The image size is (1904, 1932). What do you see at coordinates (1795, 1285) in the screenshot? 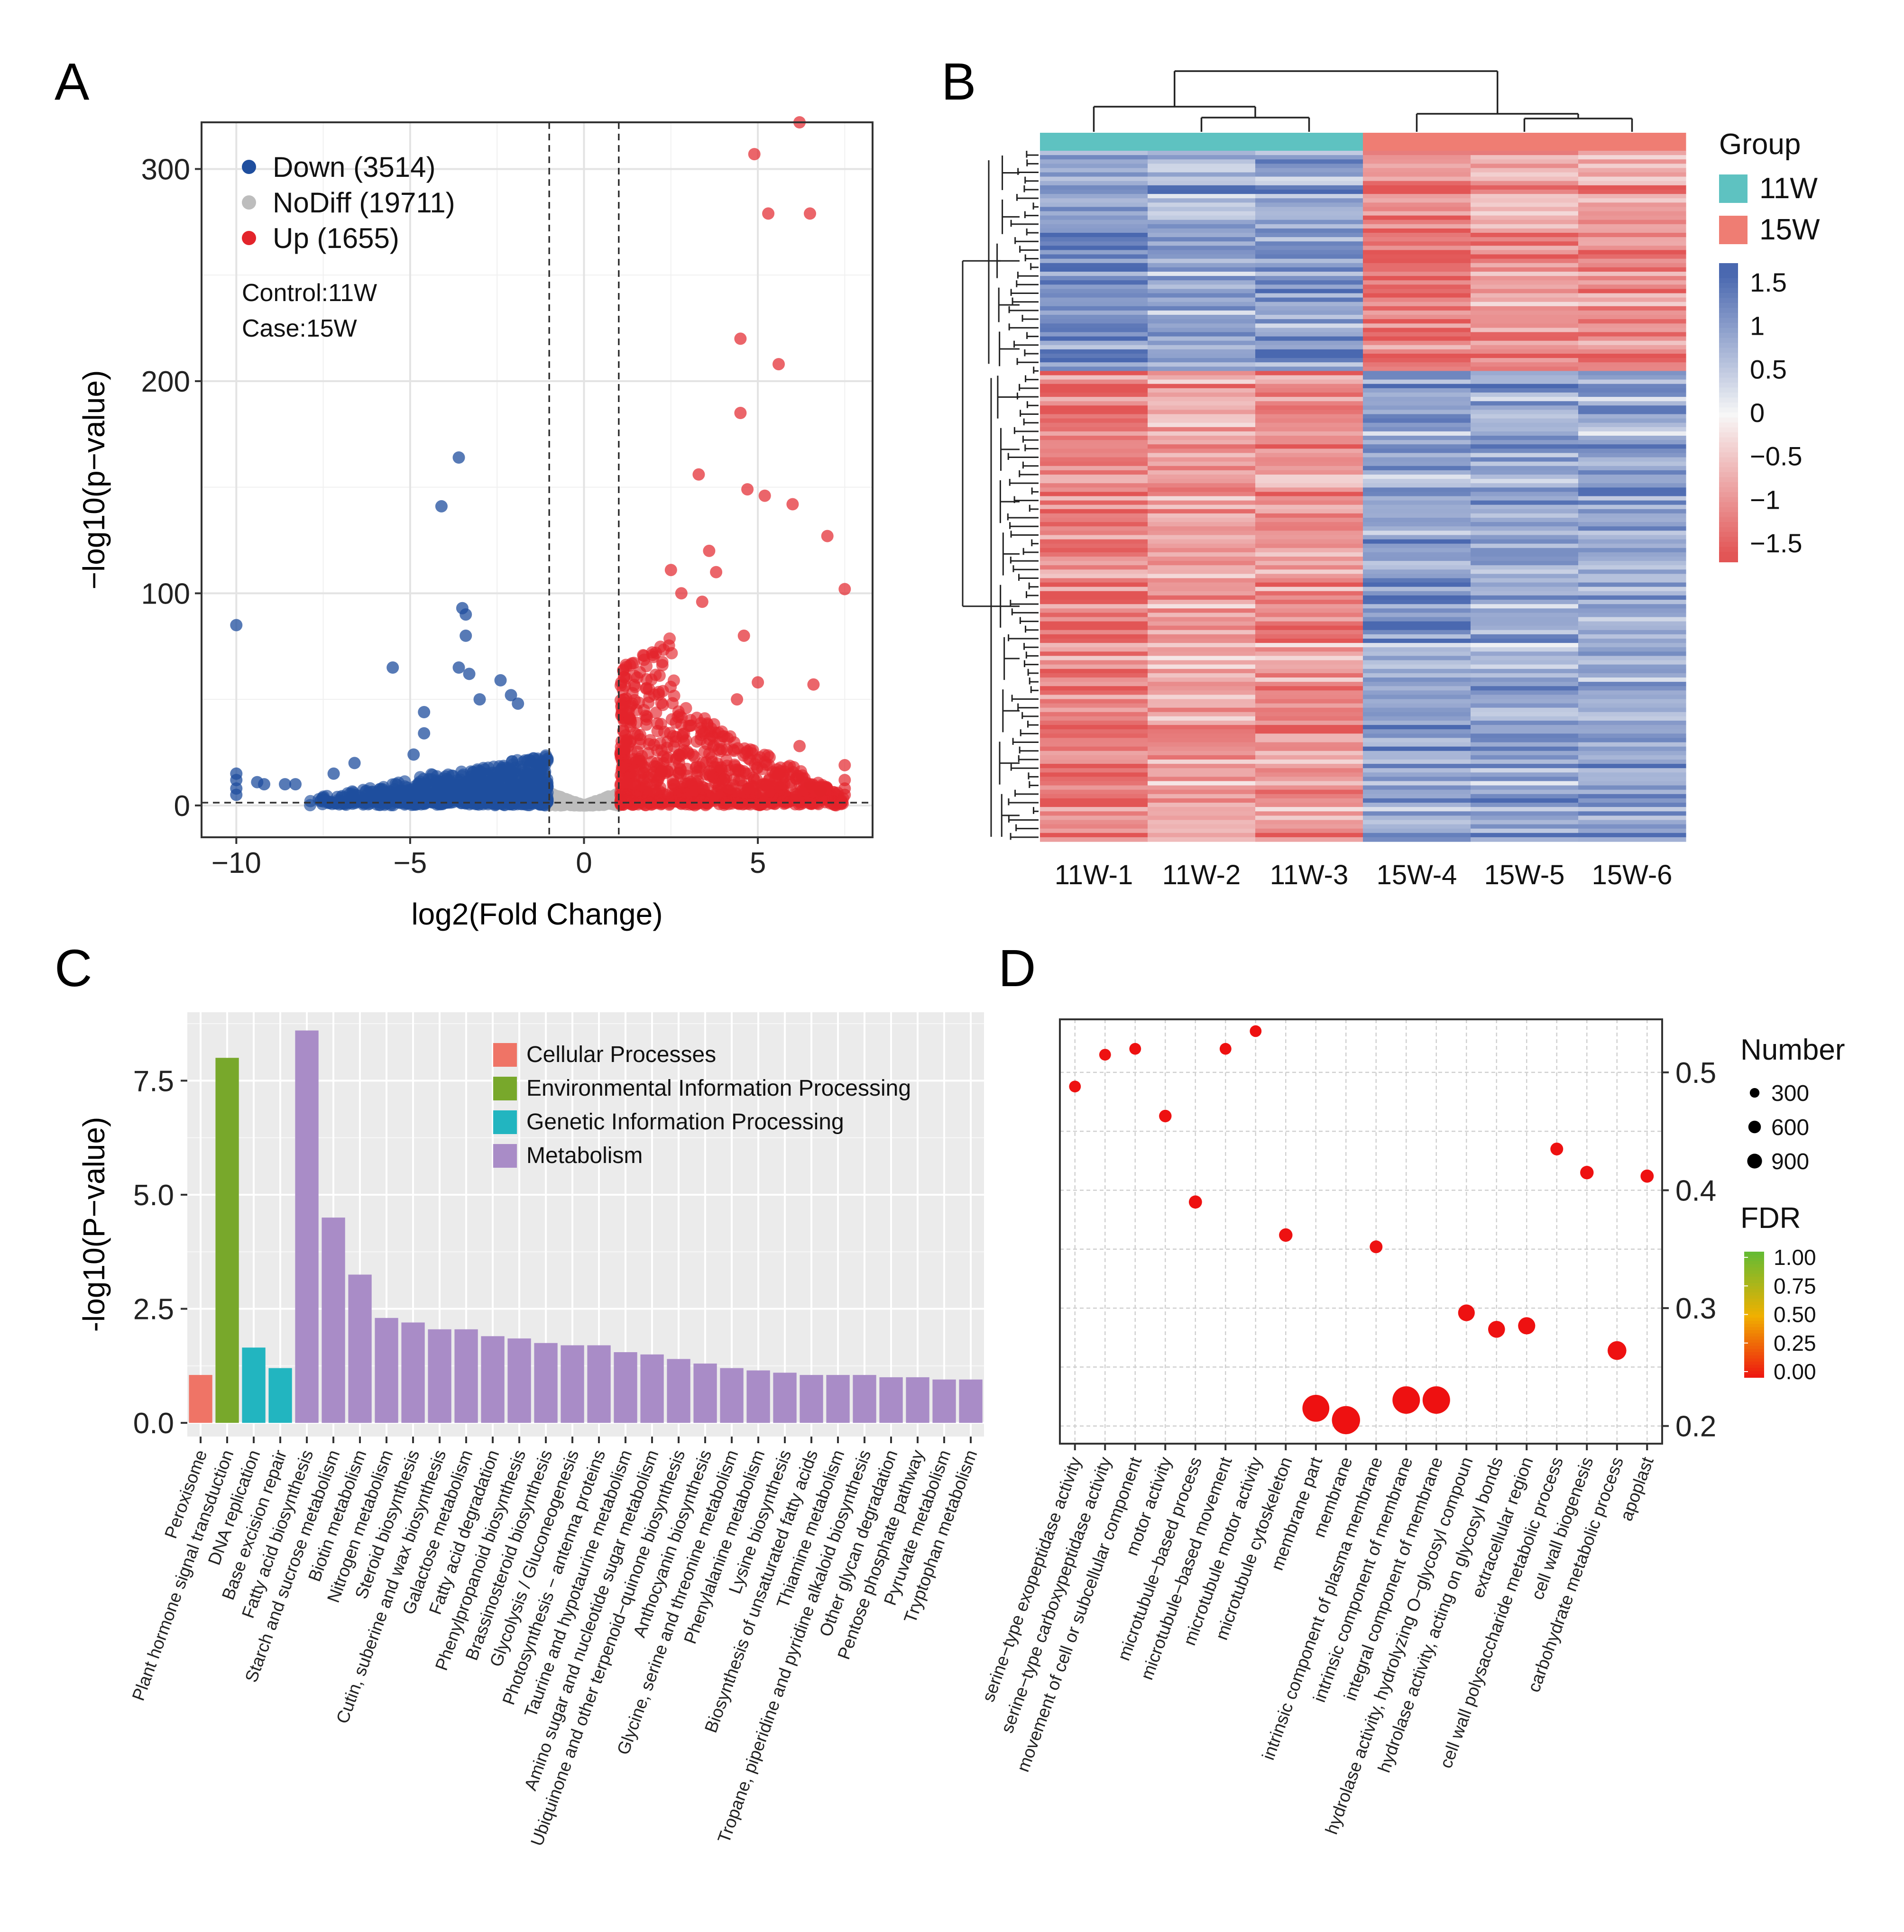
I see `fdr-scale-label: 0.75` at bounding box center [1795, 1285].